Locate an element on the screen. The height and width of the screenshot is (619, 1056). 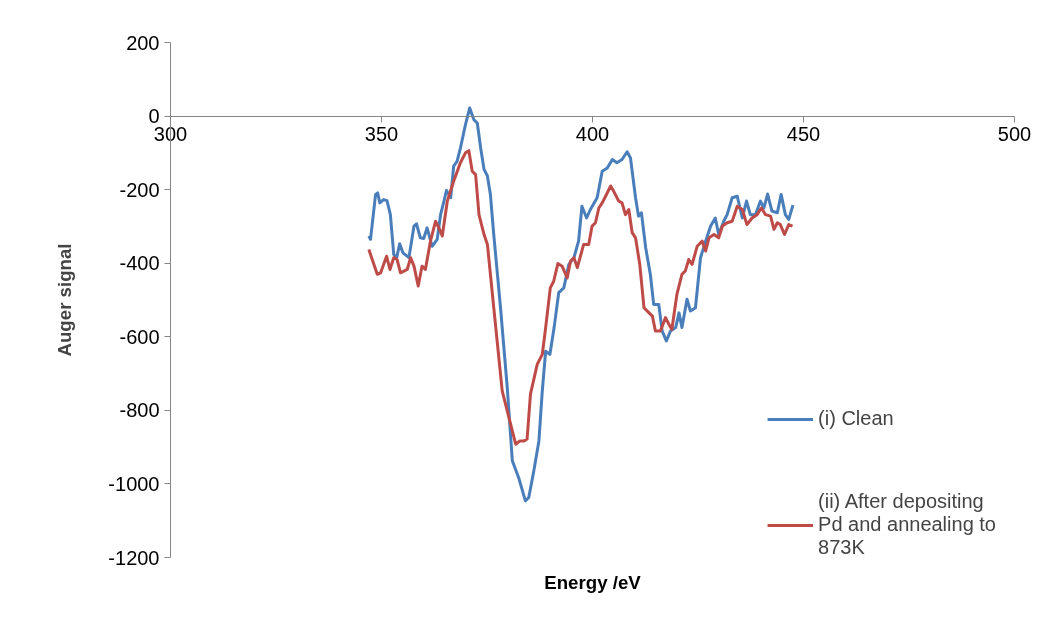
legend-label: (ii) After depositing Pd and annealing to 873K is located at coordinates (907, 524).